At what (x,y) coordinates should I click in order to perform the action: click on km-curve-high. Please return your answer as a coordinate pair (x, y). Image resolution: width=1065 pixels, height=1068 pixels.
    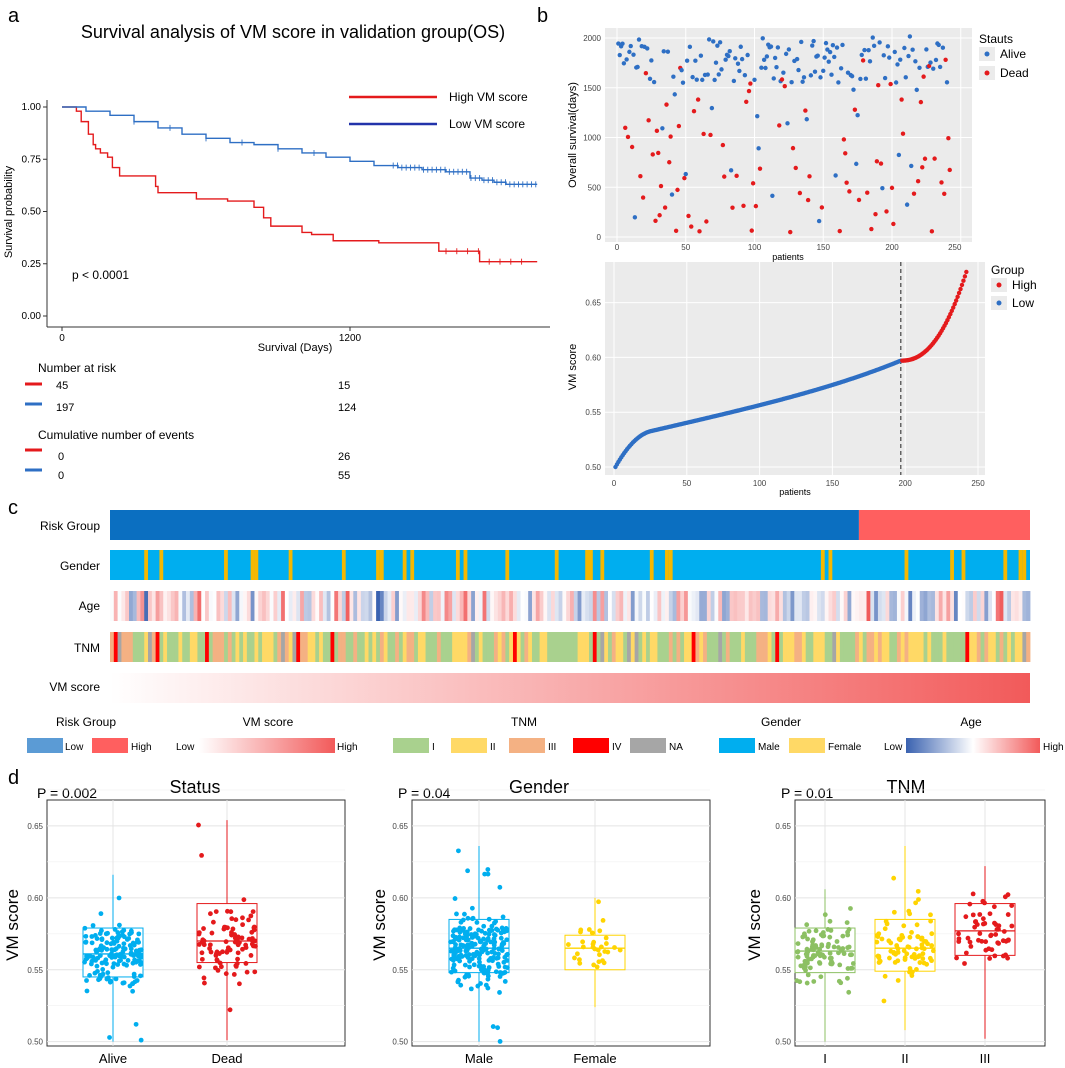
    Looking at the image, I should click on (300, 184).